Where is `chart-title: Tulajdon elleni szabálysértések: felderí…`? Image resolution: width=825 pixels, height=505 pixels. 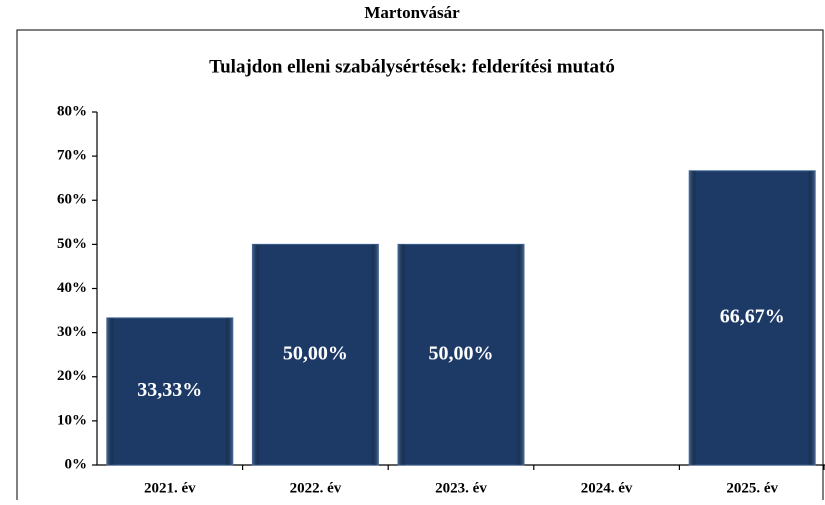
chart-title: Tulajdon elleni szabálysértések: felderí… is located at coordinates (412, 66).